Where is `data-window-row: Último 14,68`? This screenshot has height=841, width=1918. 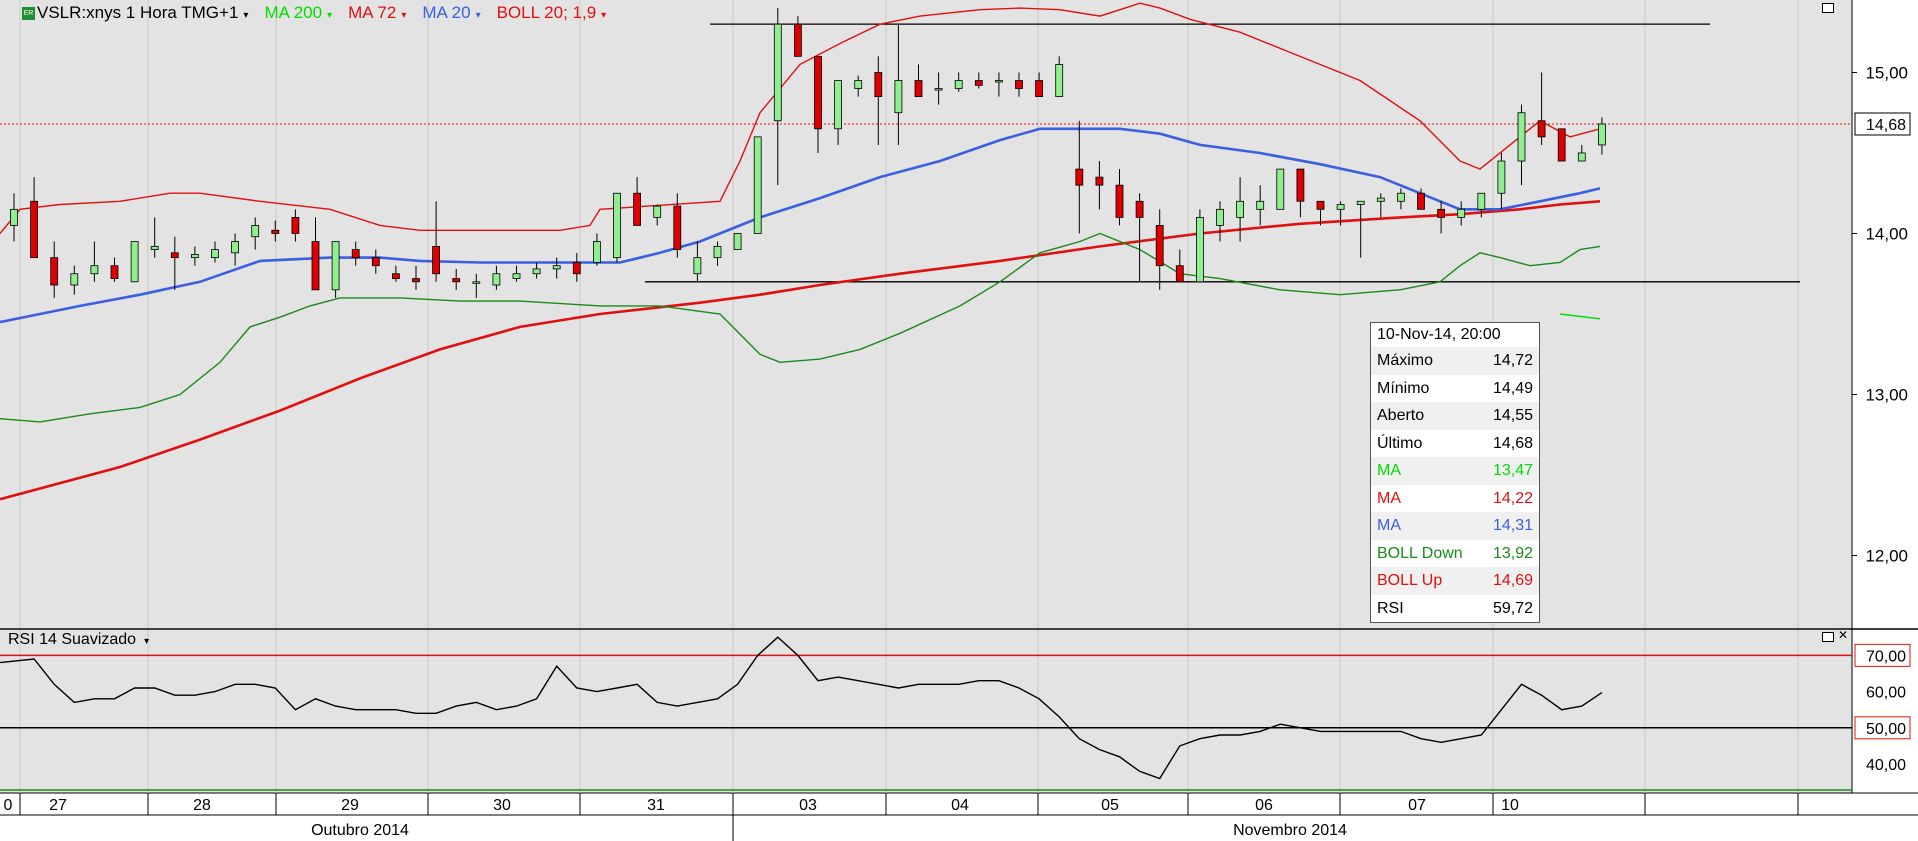 data-window-row: Último 14,68 is located at coordinates (1455, 444).